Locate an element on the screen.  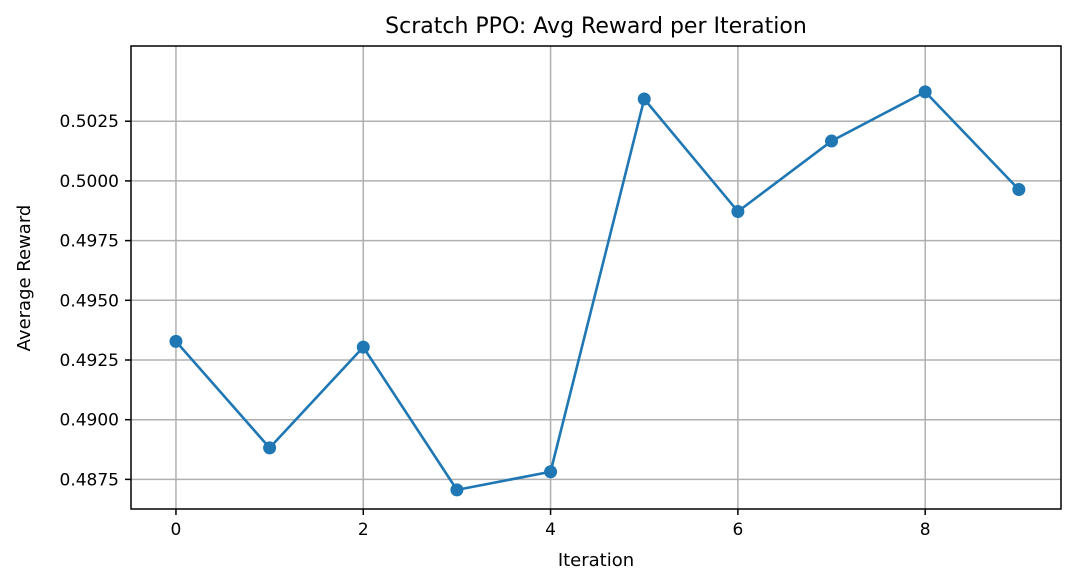
y-tick-label: 0.4875 is located at coordinates (89, 480).